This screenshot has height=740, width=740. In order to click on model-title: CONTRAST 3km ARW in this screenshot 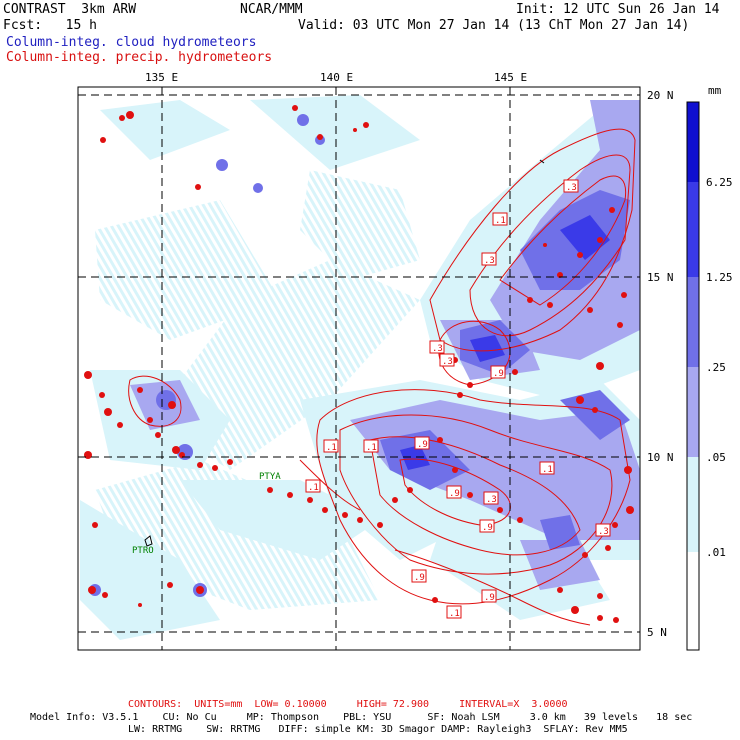, I will do `click(70, 9)`.